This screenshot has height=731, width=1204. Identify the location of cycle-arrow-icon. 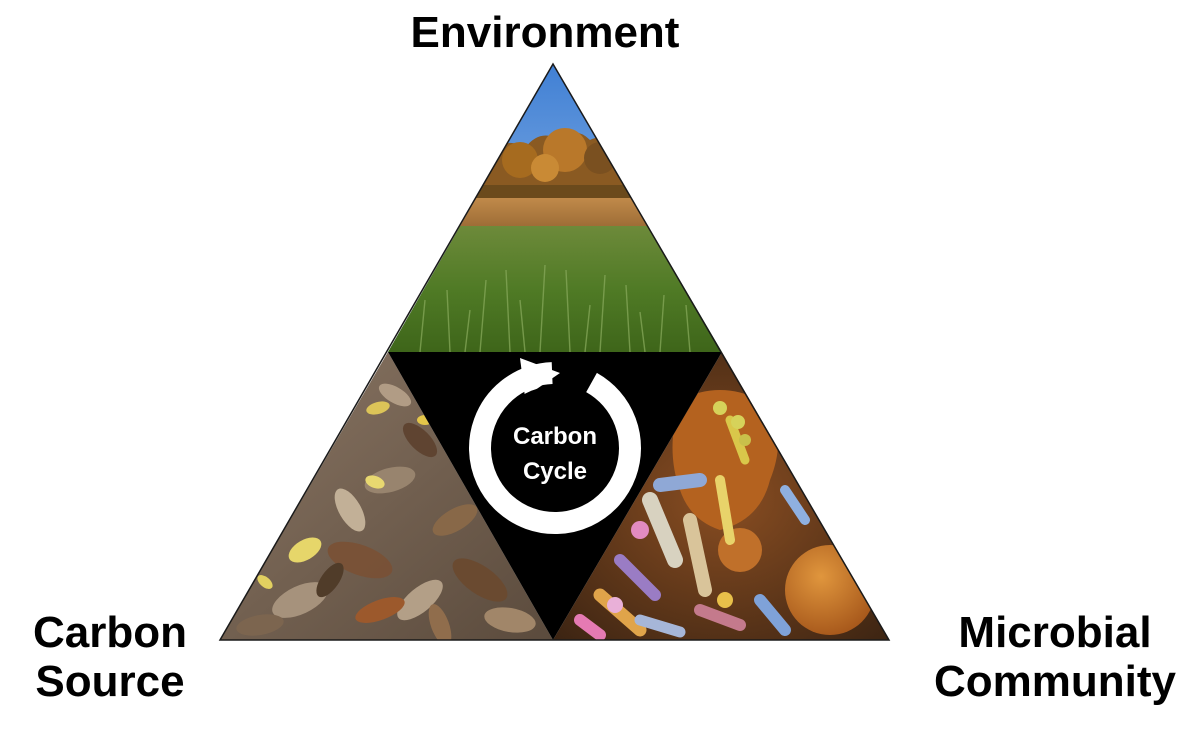
(555, 446).